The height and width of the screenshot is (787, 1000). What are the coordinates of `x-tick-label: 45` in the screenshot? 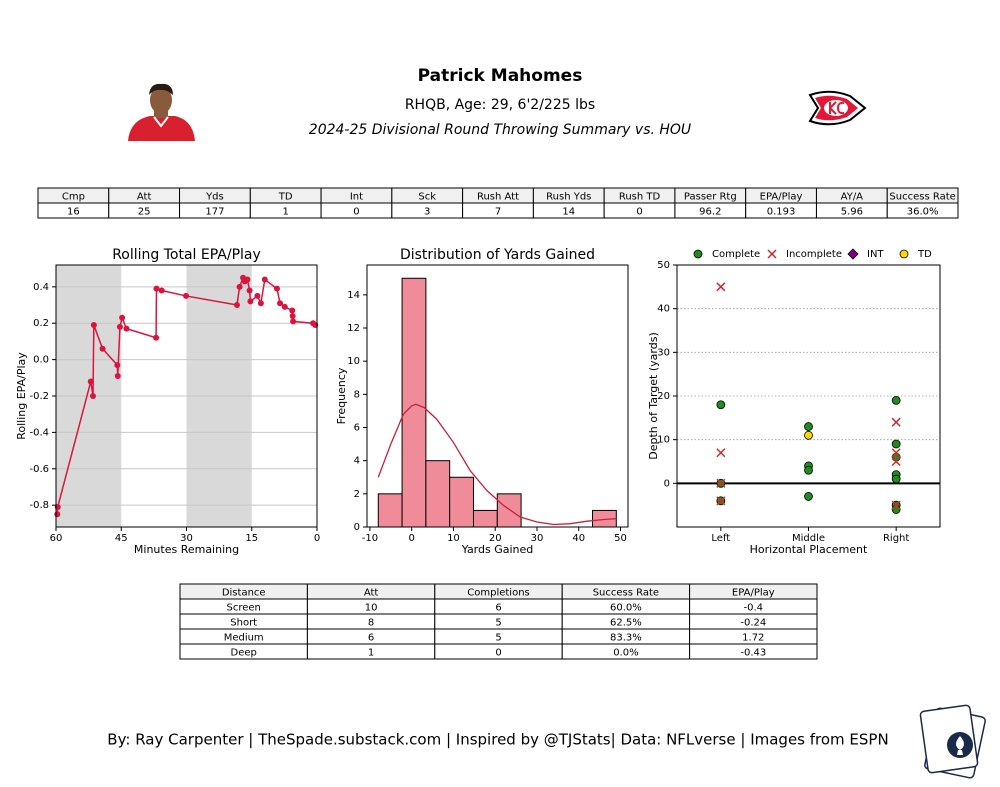 It's located at (121, 538).